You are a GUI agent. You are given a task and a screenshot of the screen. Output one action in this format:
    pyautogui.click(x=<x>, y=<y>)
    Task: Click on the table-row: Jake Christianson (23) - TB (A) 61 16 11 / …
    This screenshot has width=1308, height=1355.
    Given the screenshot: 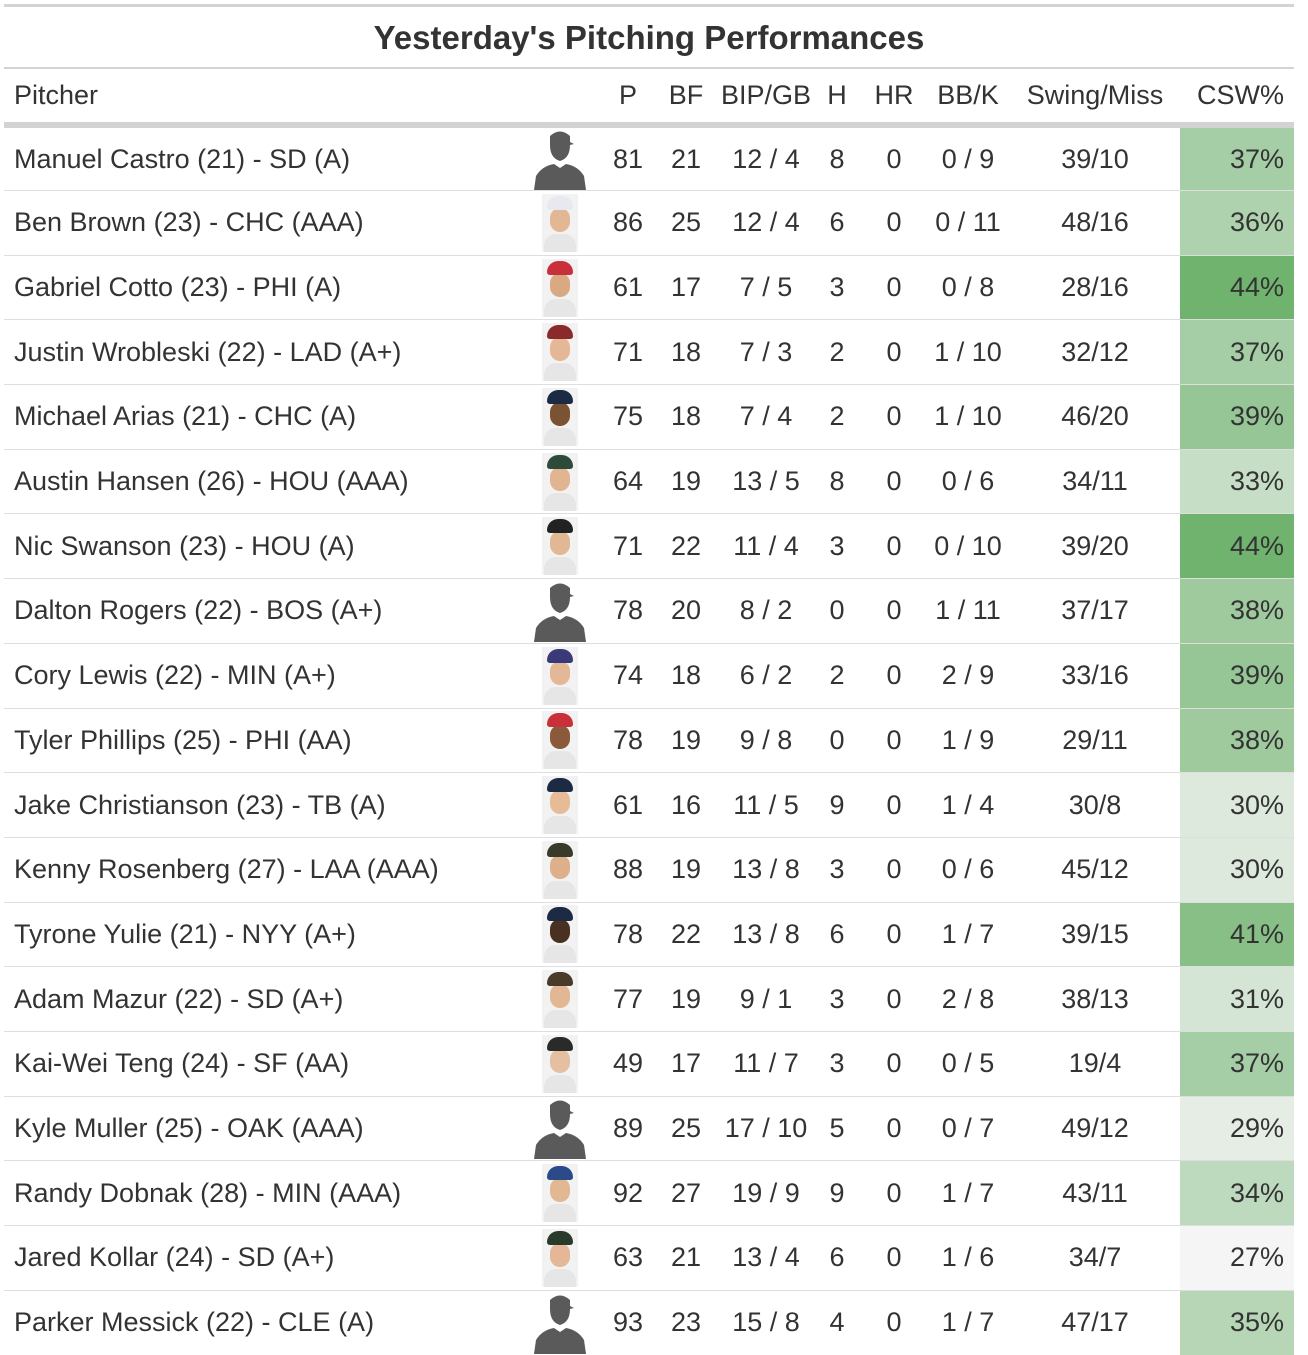 What is the action you would take?
    pyautogui.click(x=649, y=805)
    